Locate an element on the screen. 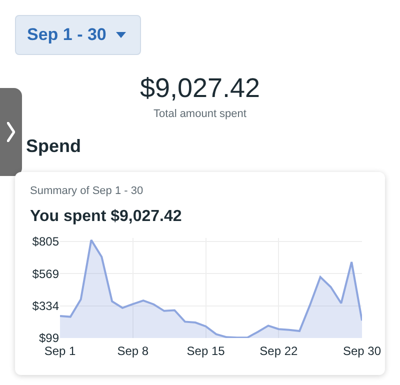 The height and width of the screenshot is (385, 400). chart-title: You spent $9,027.42 is located at coordinates (106, 217).